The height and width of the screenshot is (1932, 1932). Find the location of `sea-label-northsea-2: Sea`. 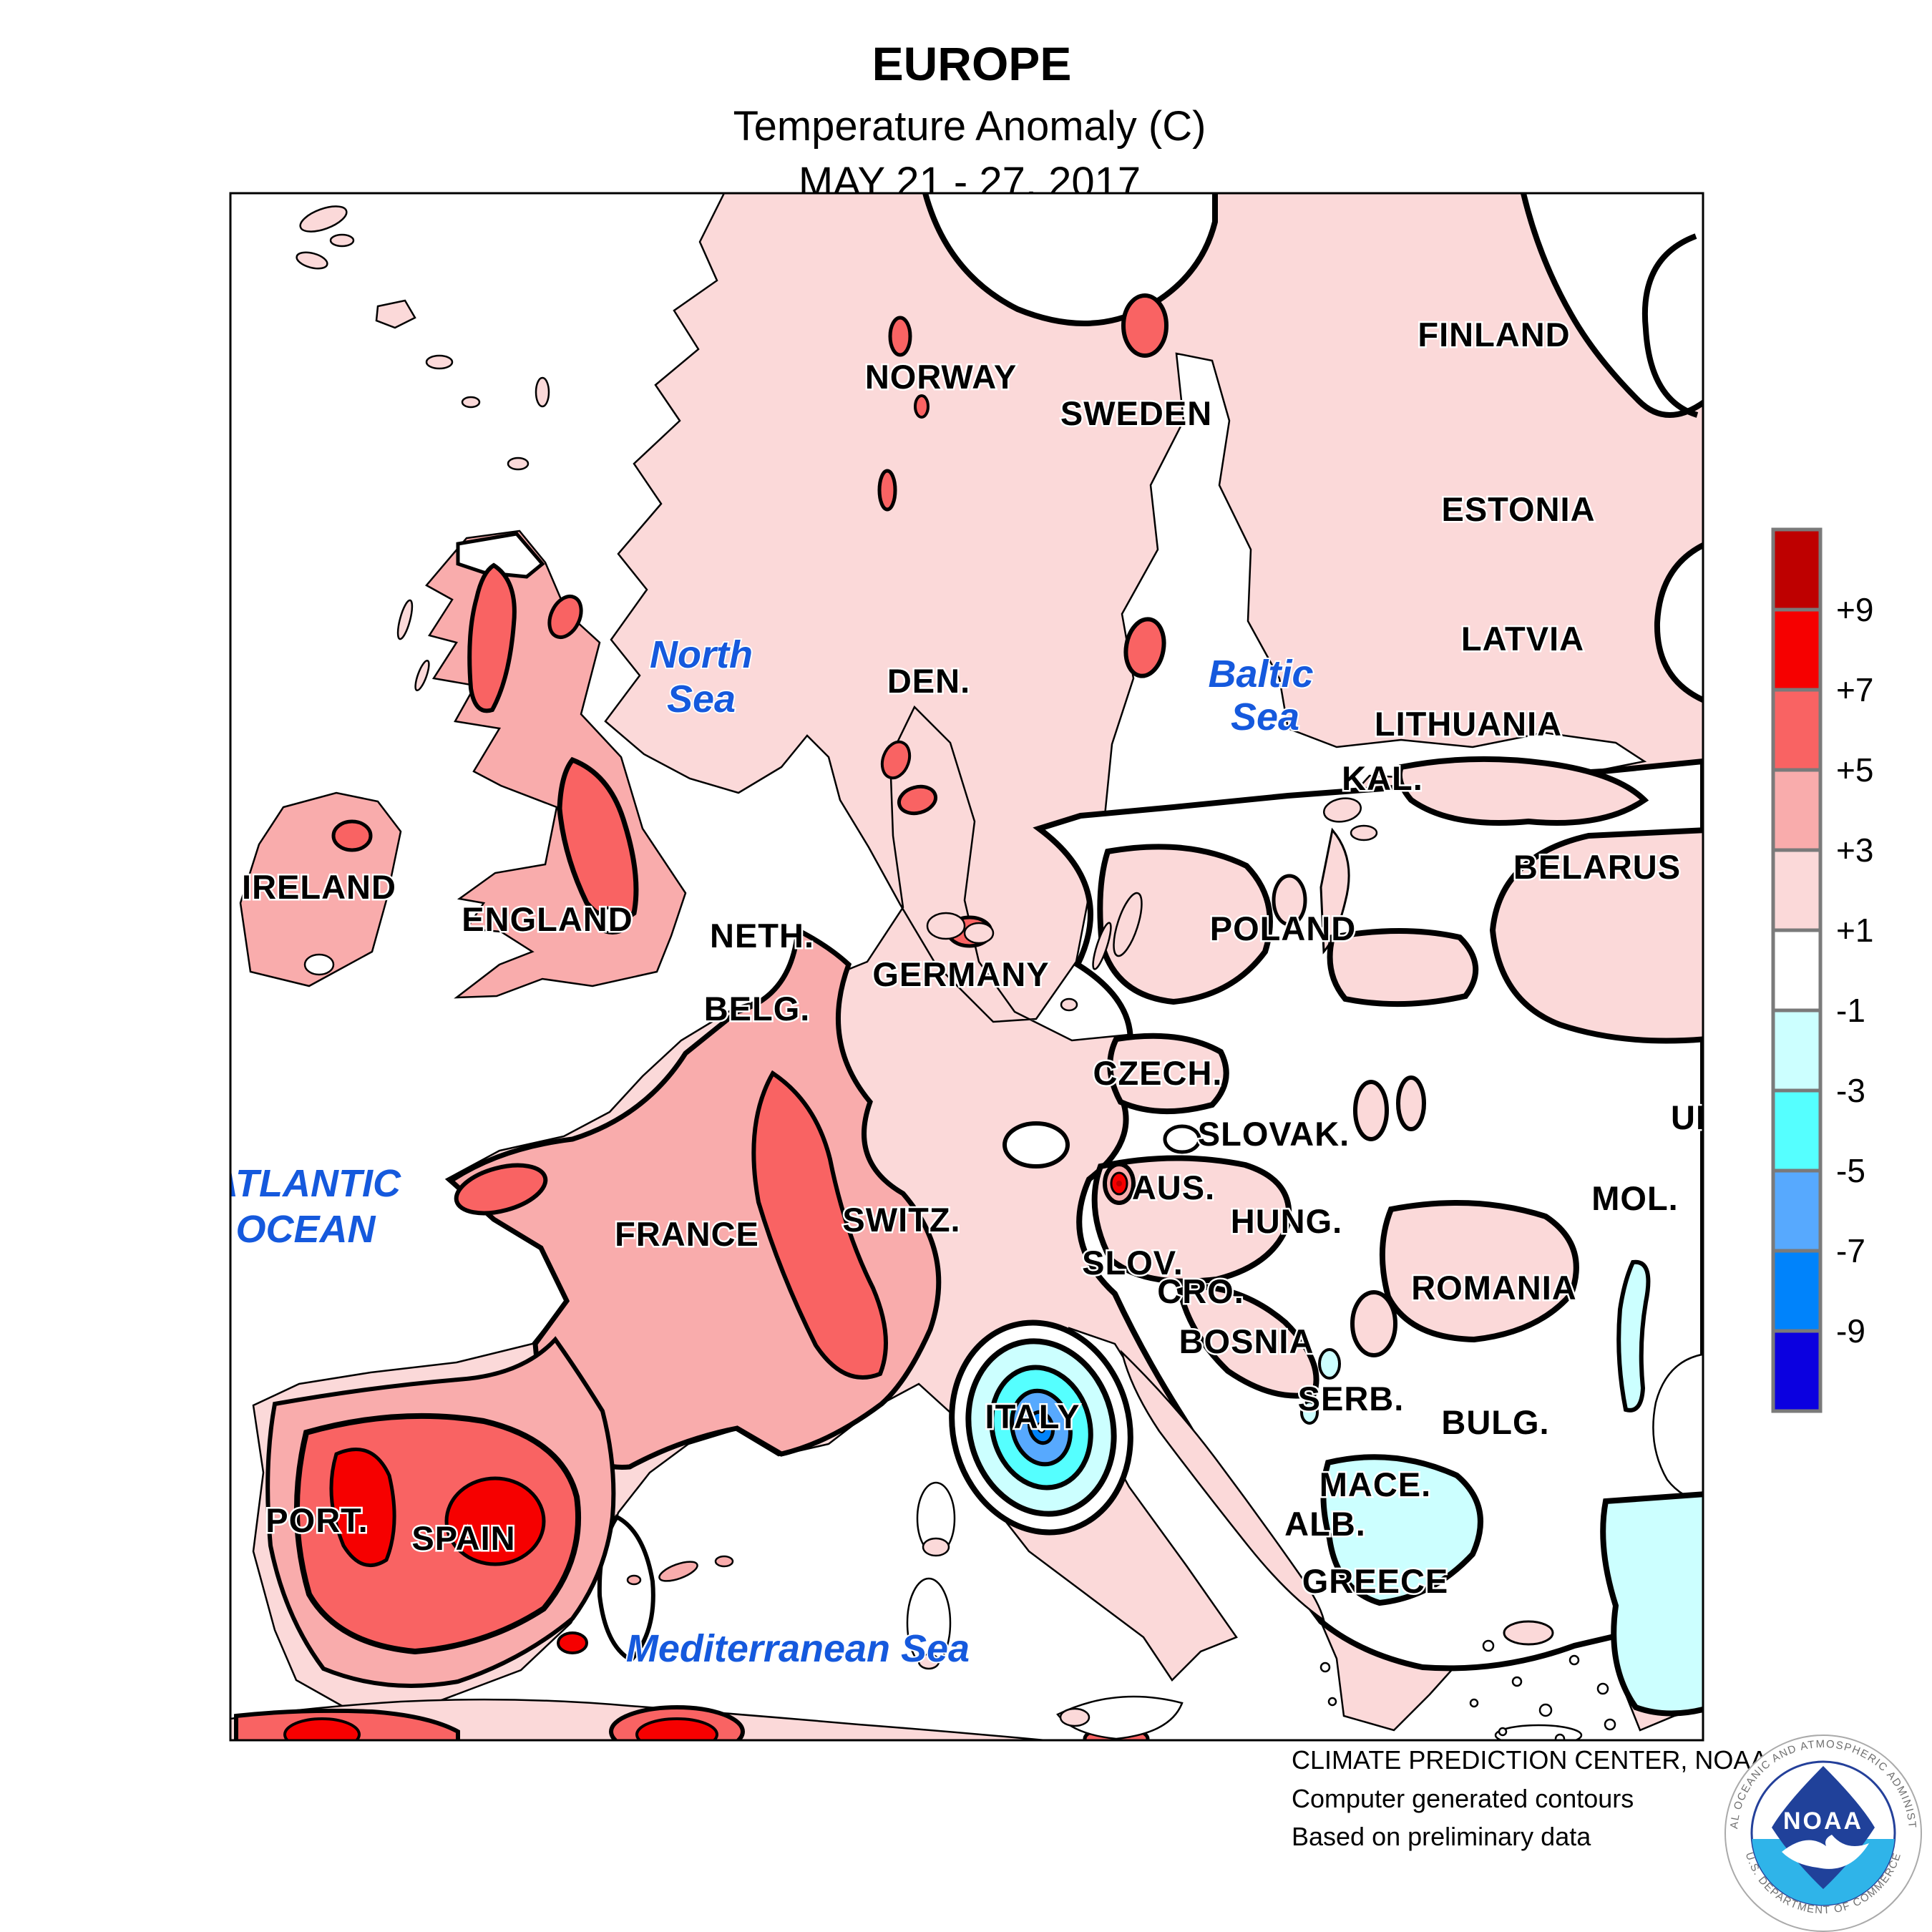

sea-label-northsea-2: Sea is located at coordinates (701, 699).